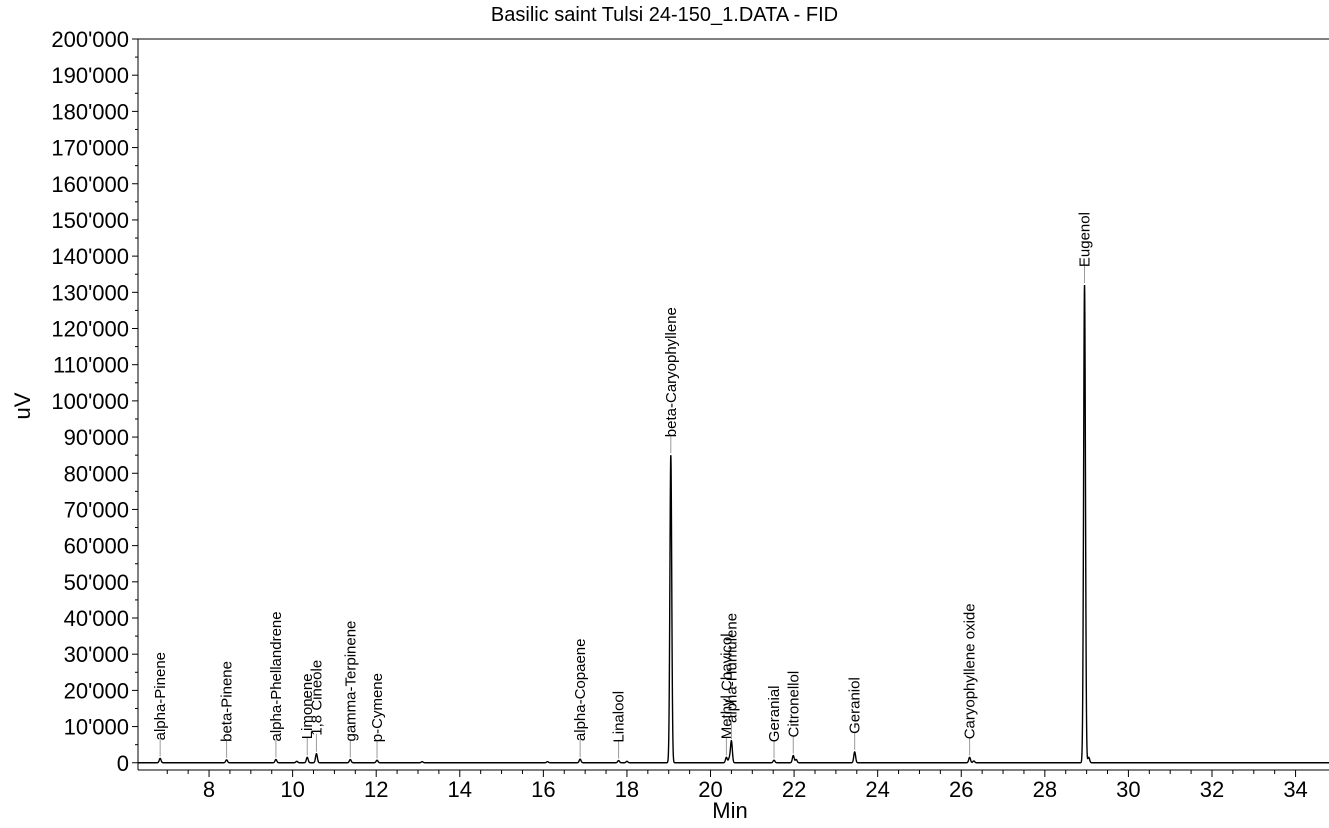 Image resolution: width=1329 pixels, height=828 pixels. Describe the element at coordinates (292, 789) in the screenshot. I see `x-tick-label: 10` at that location.